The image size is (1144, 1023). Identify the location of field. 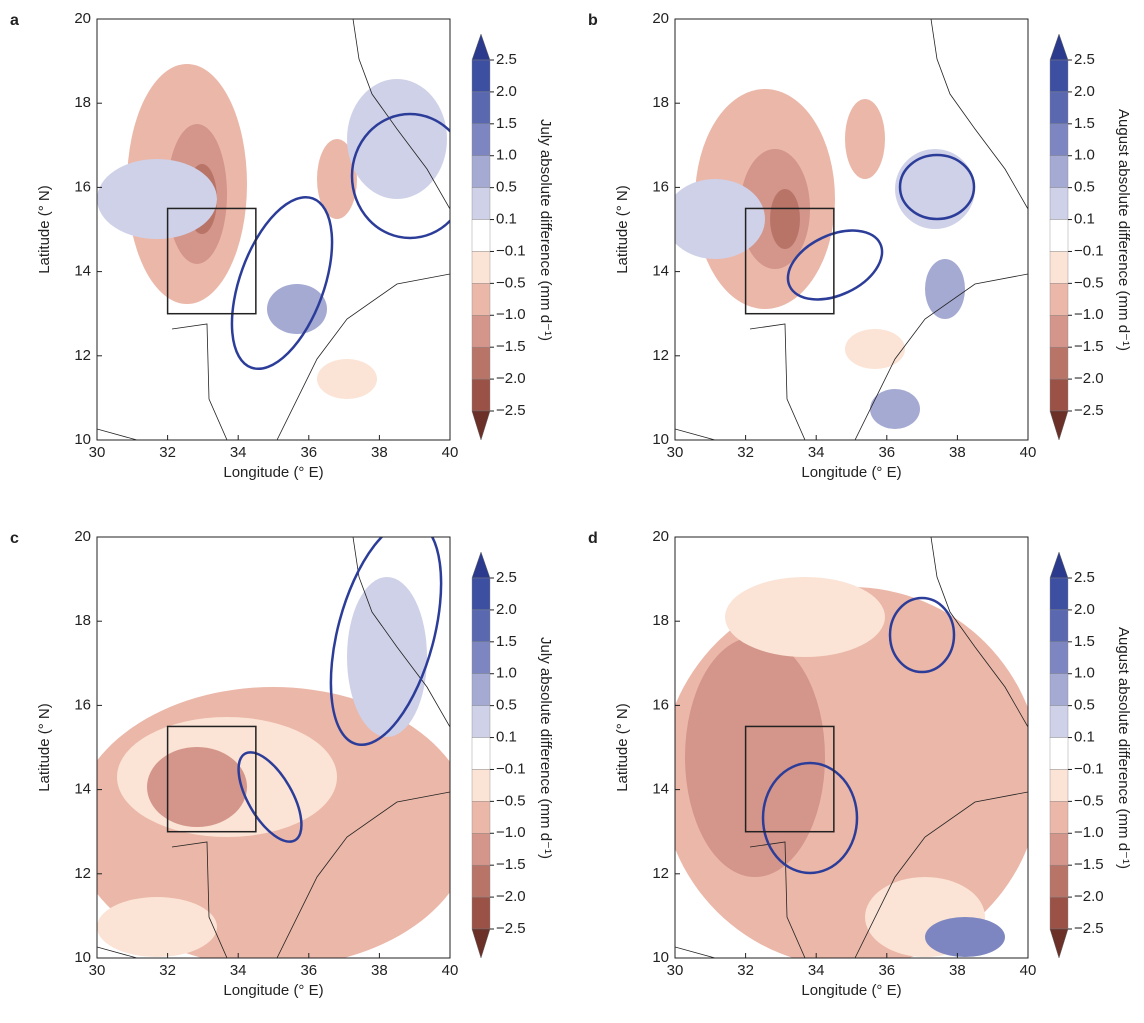
(851, 229).